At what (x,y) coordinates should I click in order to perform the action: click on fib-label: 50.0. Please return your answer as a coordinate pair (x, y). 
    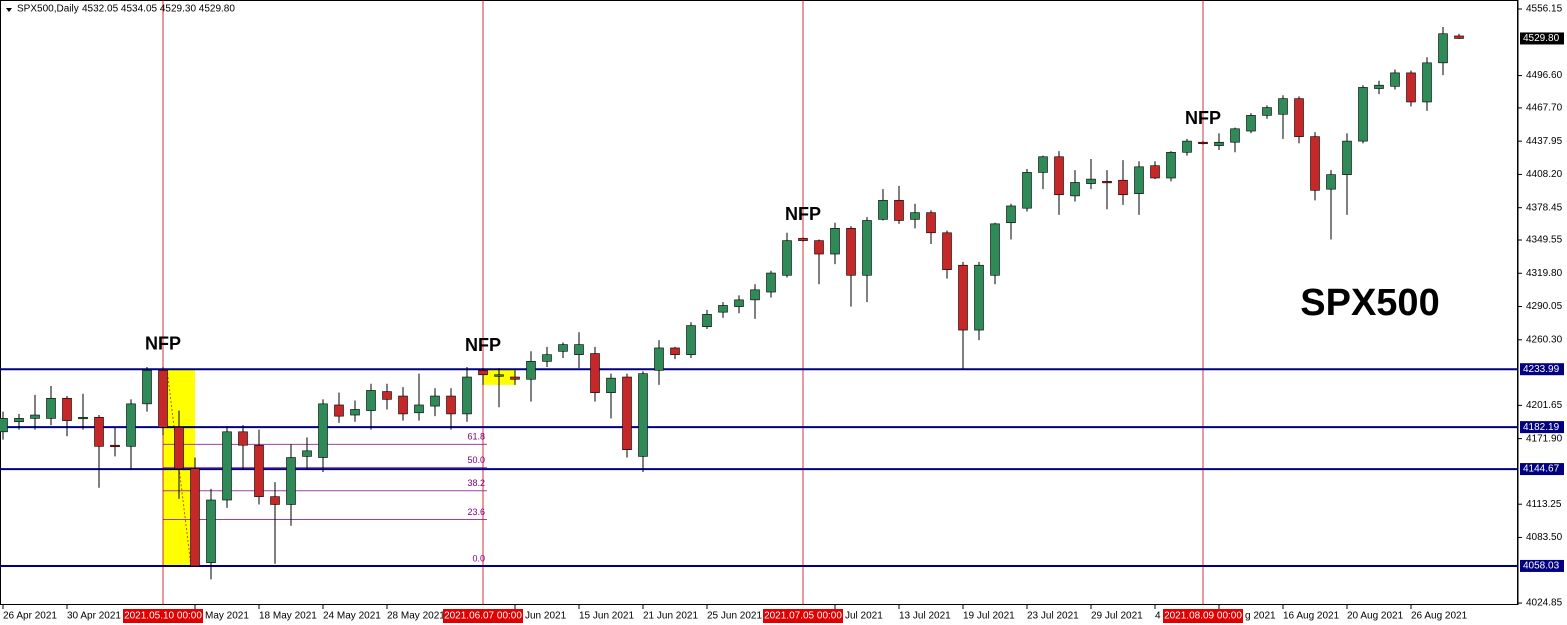
    Looking at the image, I should click on (476, 460).